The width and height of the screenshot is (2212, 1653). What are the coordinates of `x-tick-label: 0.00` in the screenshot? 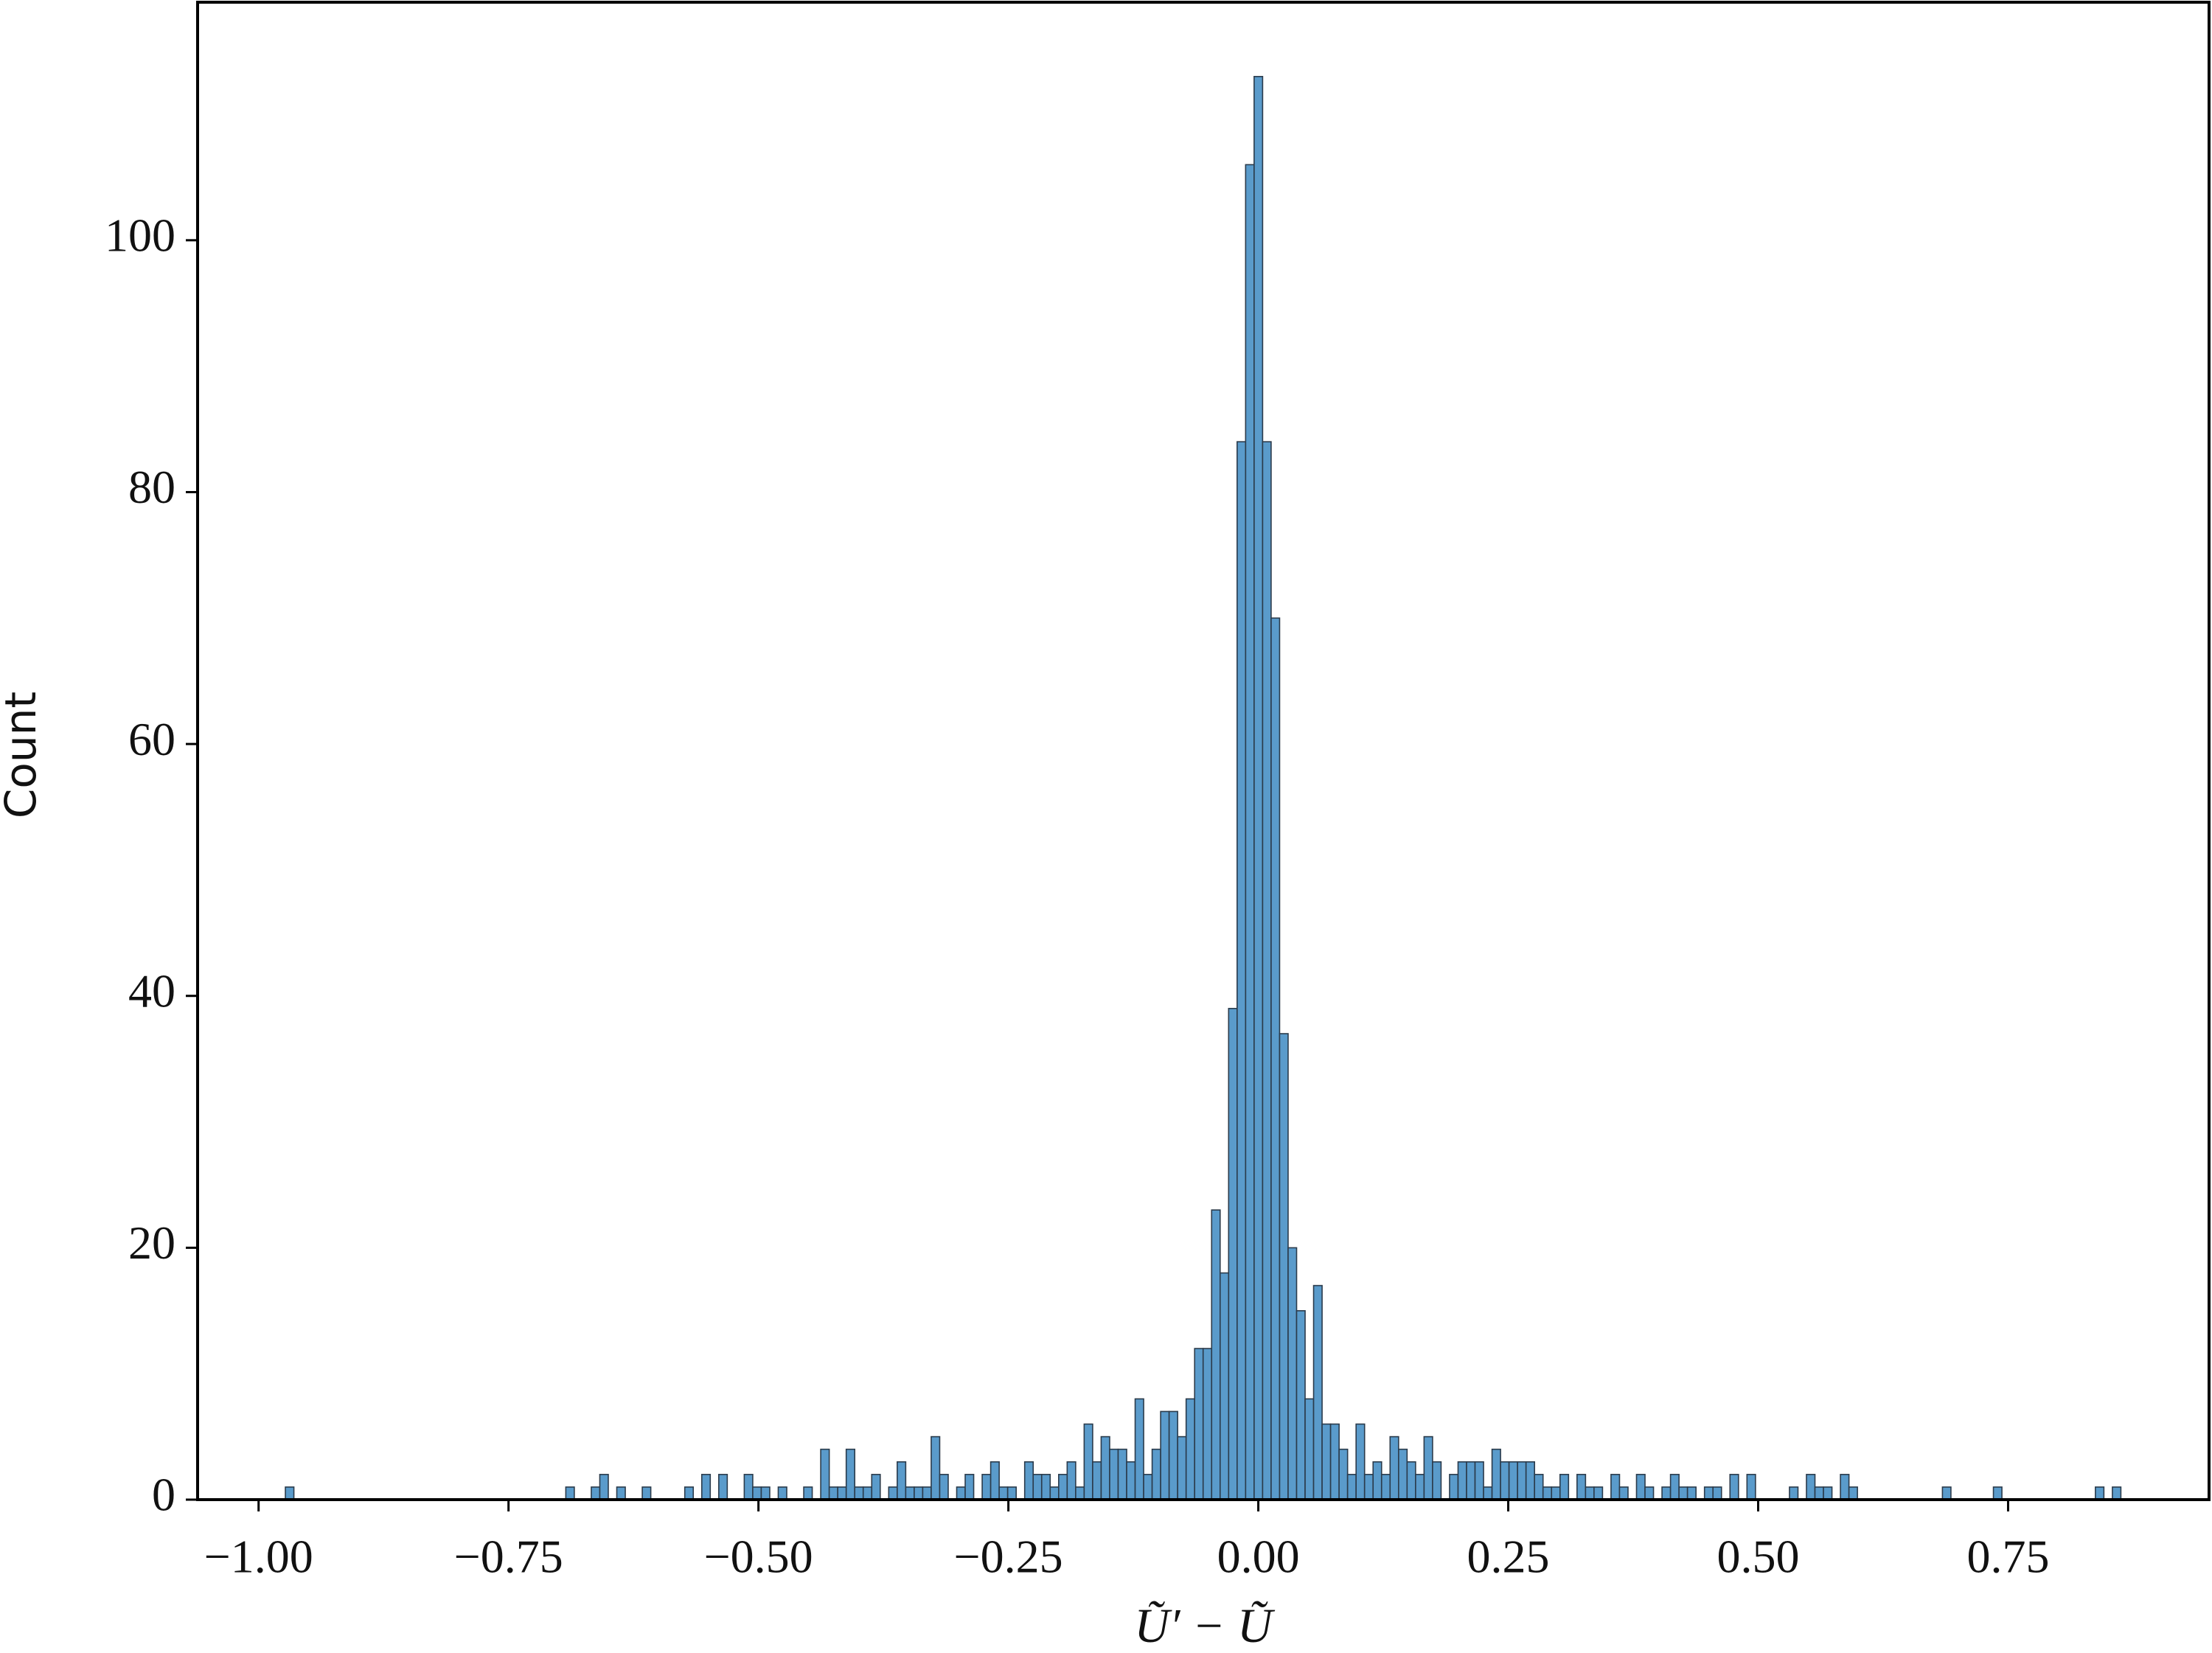 It's located at (1258, 1557).